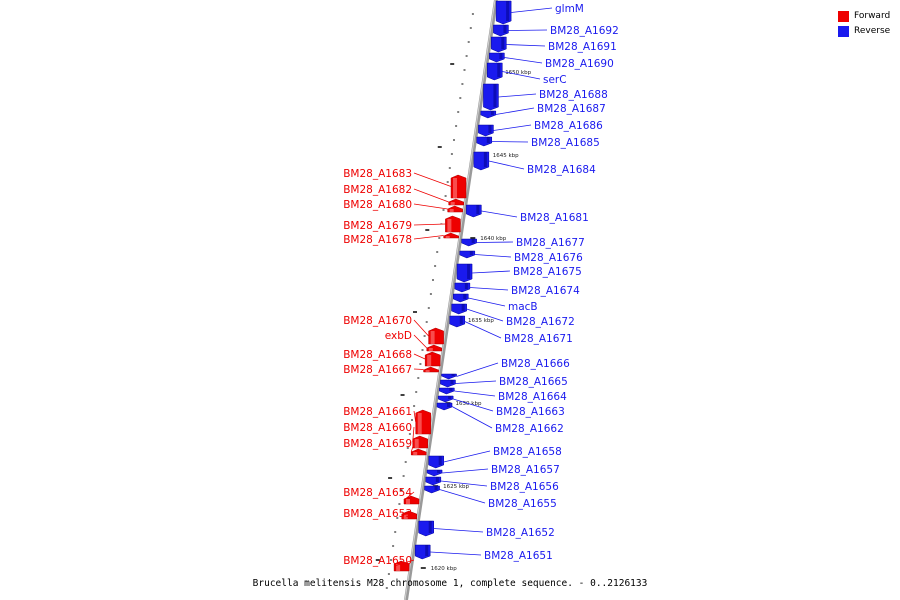 The image size is (900, 600). I want to click on gene-label-bm28-a1686: BM28_A1686, so click(568, 126).